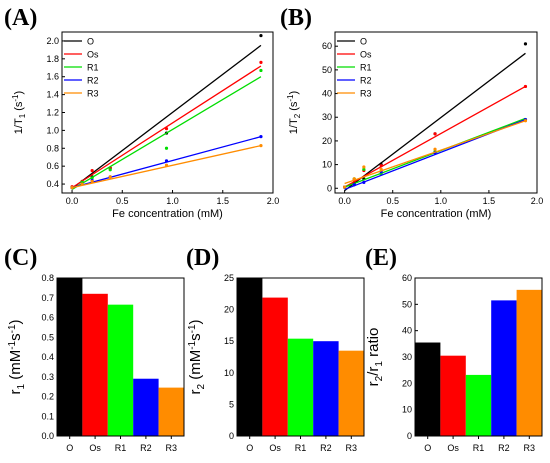  Describe the element at coordinates (120, 370) in the screenshot. I see `bar-R1` at that location.